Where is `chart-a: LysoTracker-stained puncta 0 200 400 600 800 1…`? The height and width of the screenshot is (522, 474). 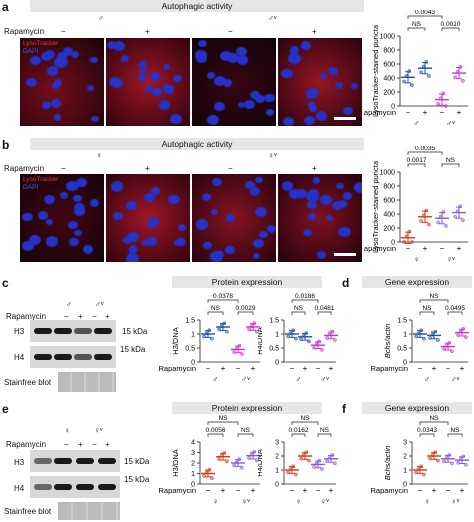 chart-a: LysoTracker-stained puncta 0 200 400 600 800 1… is located at coordinates (416, 69).